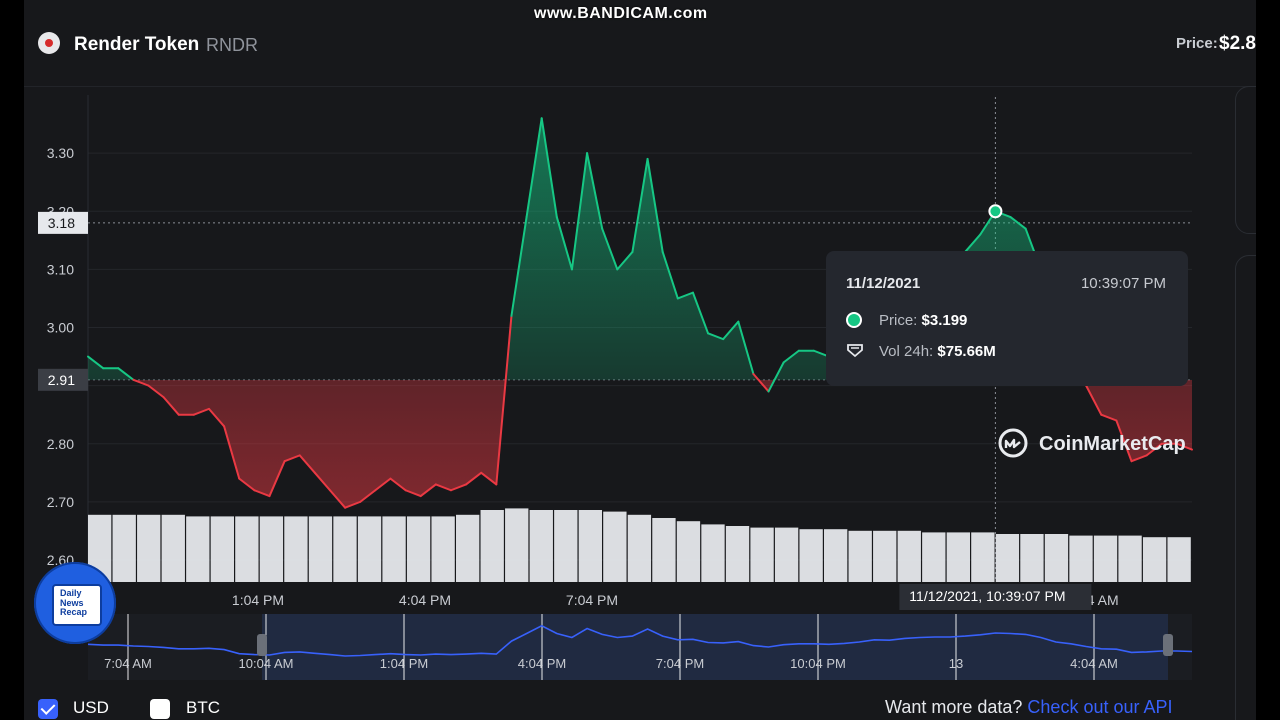 The width and height of the screenshot is (1280, 720). Describe the element at coordinates (160, 709) in the screenshot. I see `btc-checkbox` at that location.